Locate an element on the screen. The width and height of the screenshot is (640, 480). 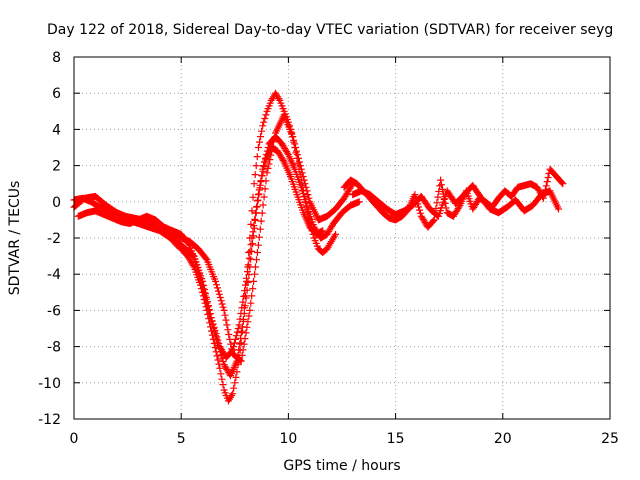
y-tick-label: -2 is located at coordinates (54, 239).